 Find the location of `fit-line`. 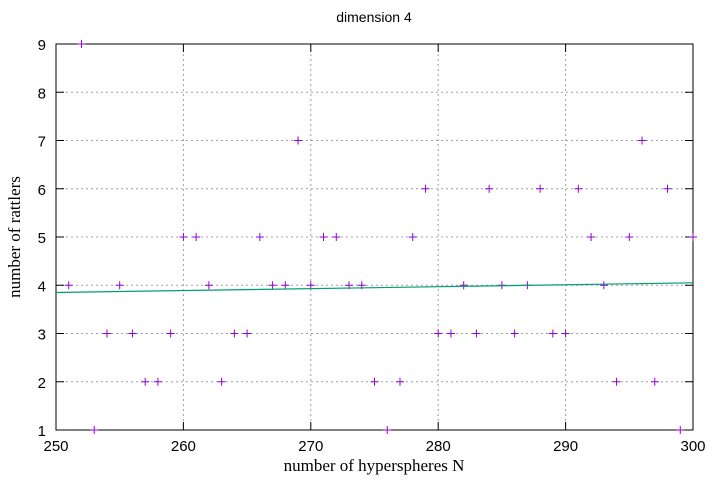

fit-line is located at coordinates (374, 288).